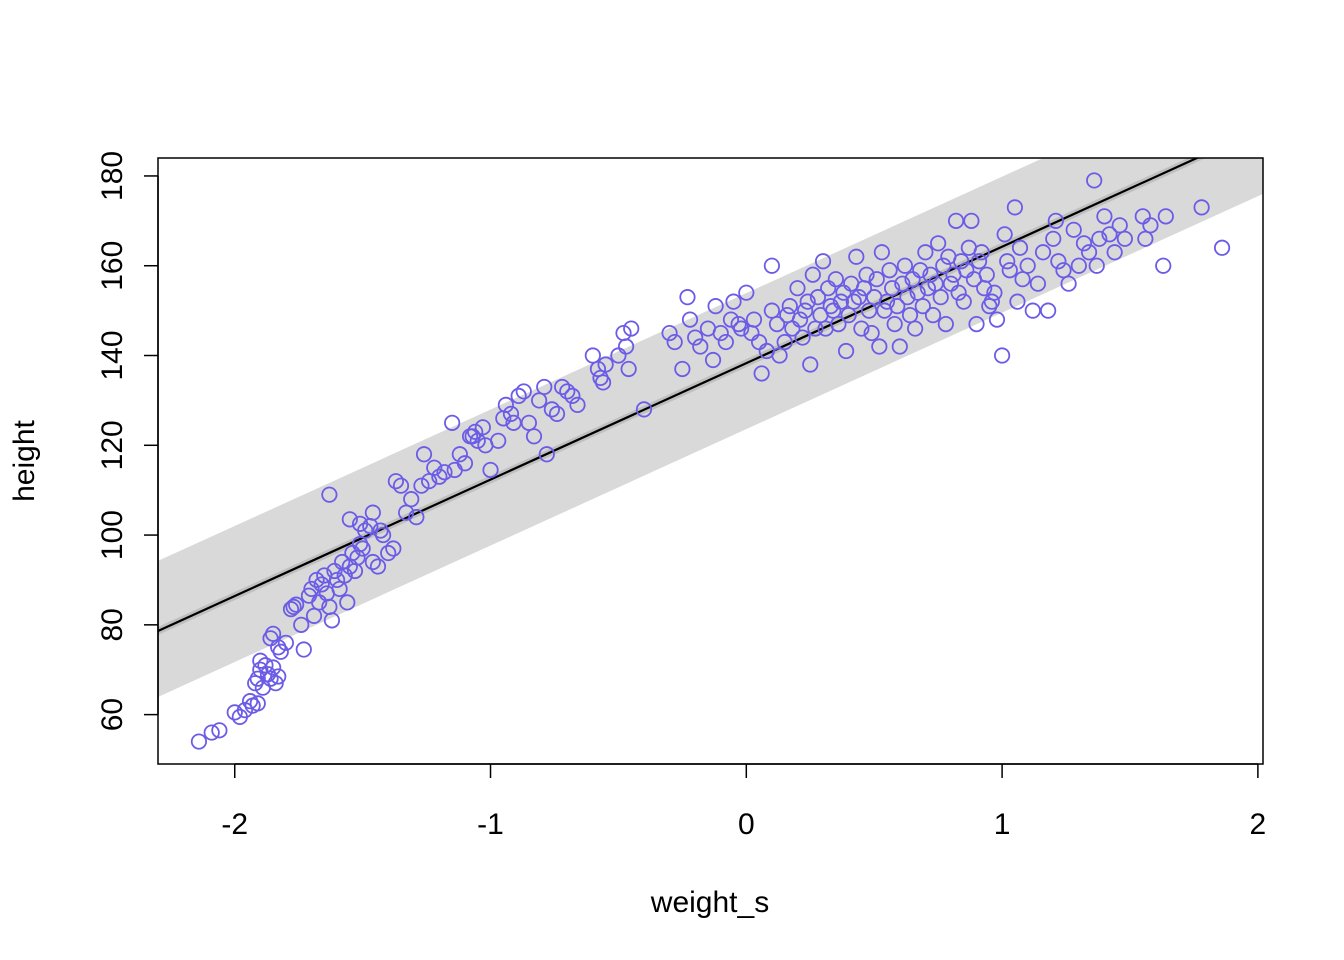  Describe the element at coordinates (234, 824) in the screenshot. I see `x-tick-label: -2` at that location.